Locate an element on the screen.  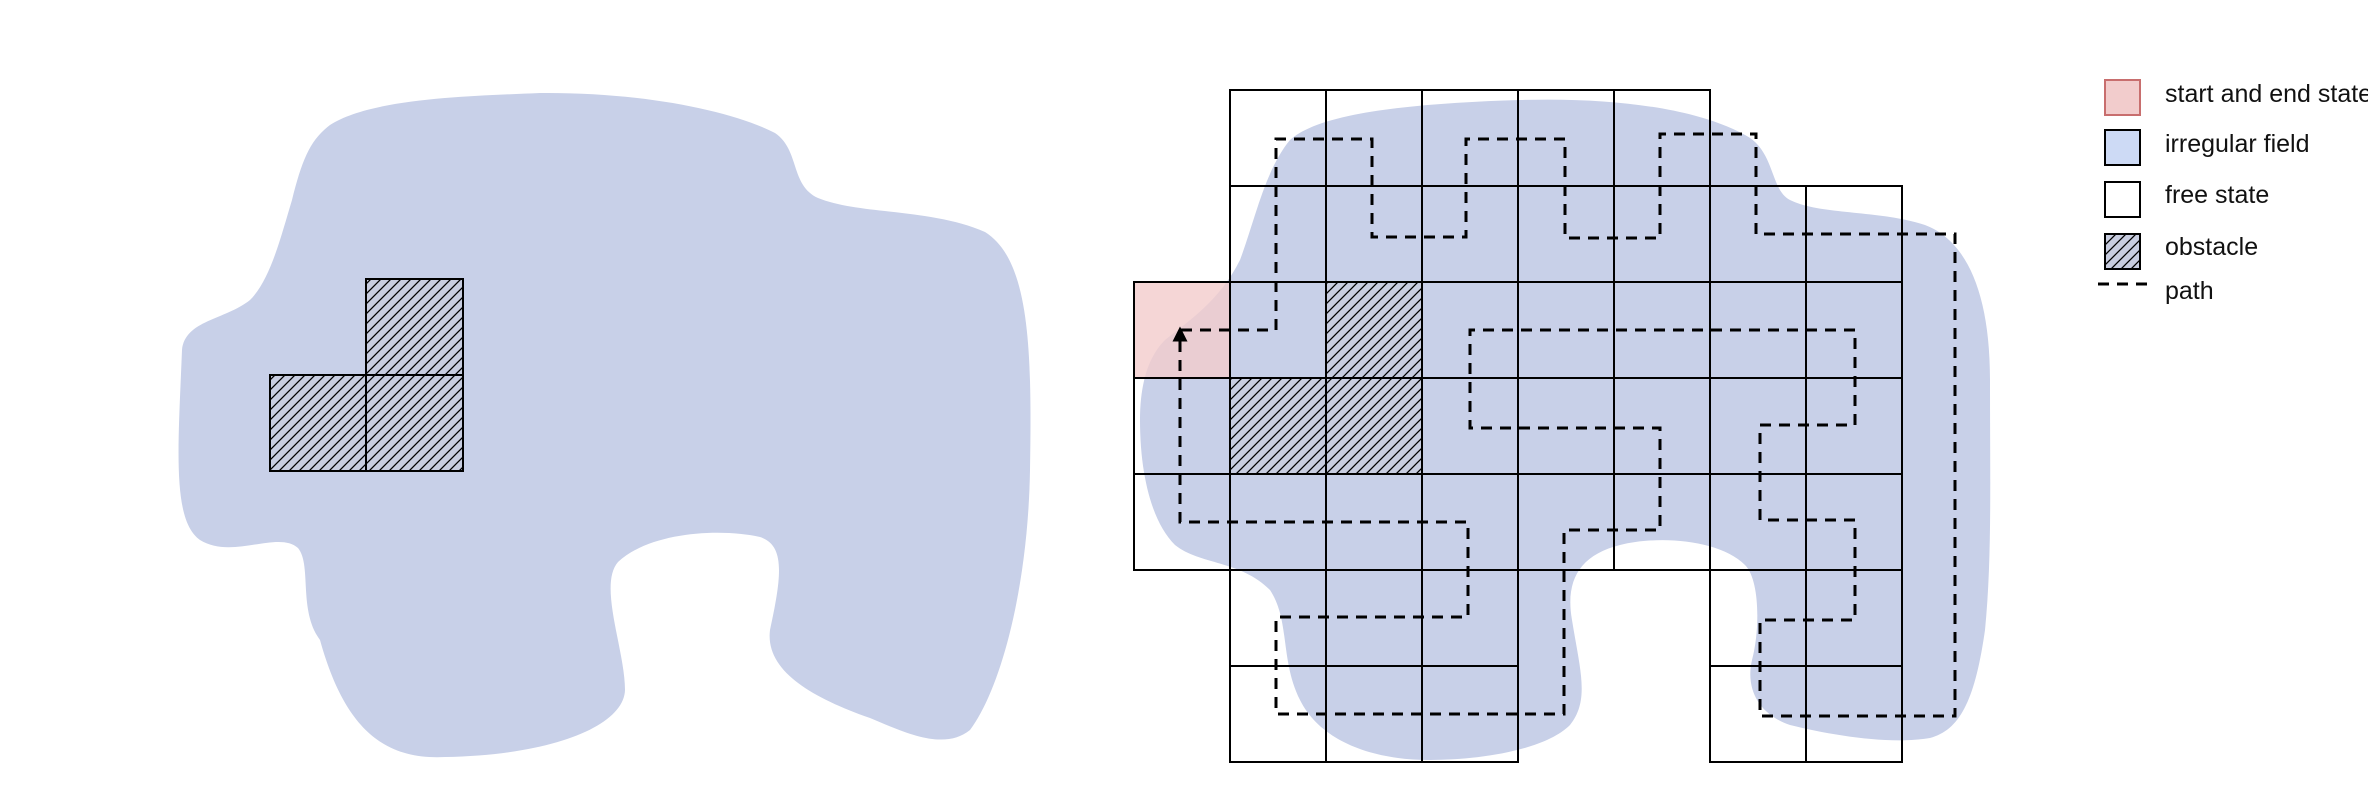
legend-label-path: path is located at coordinates (2189, 291).